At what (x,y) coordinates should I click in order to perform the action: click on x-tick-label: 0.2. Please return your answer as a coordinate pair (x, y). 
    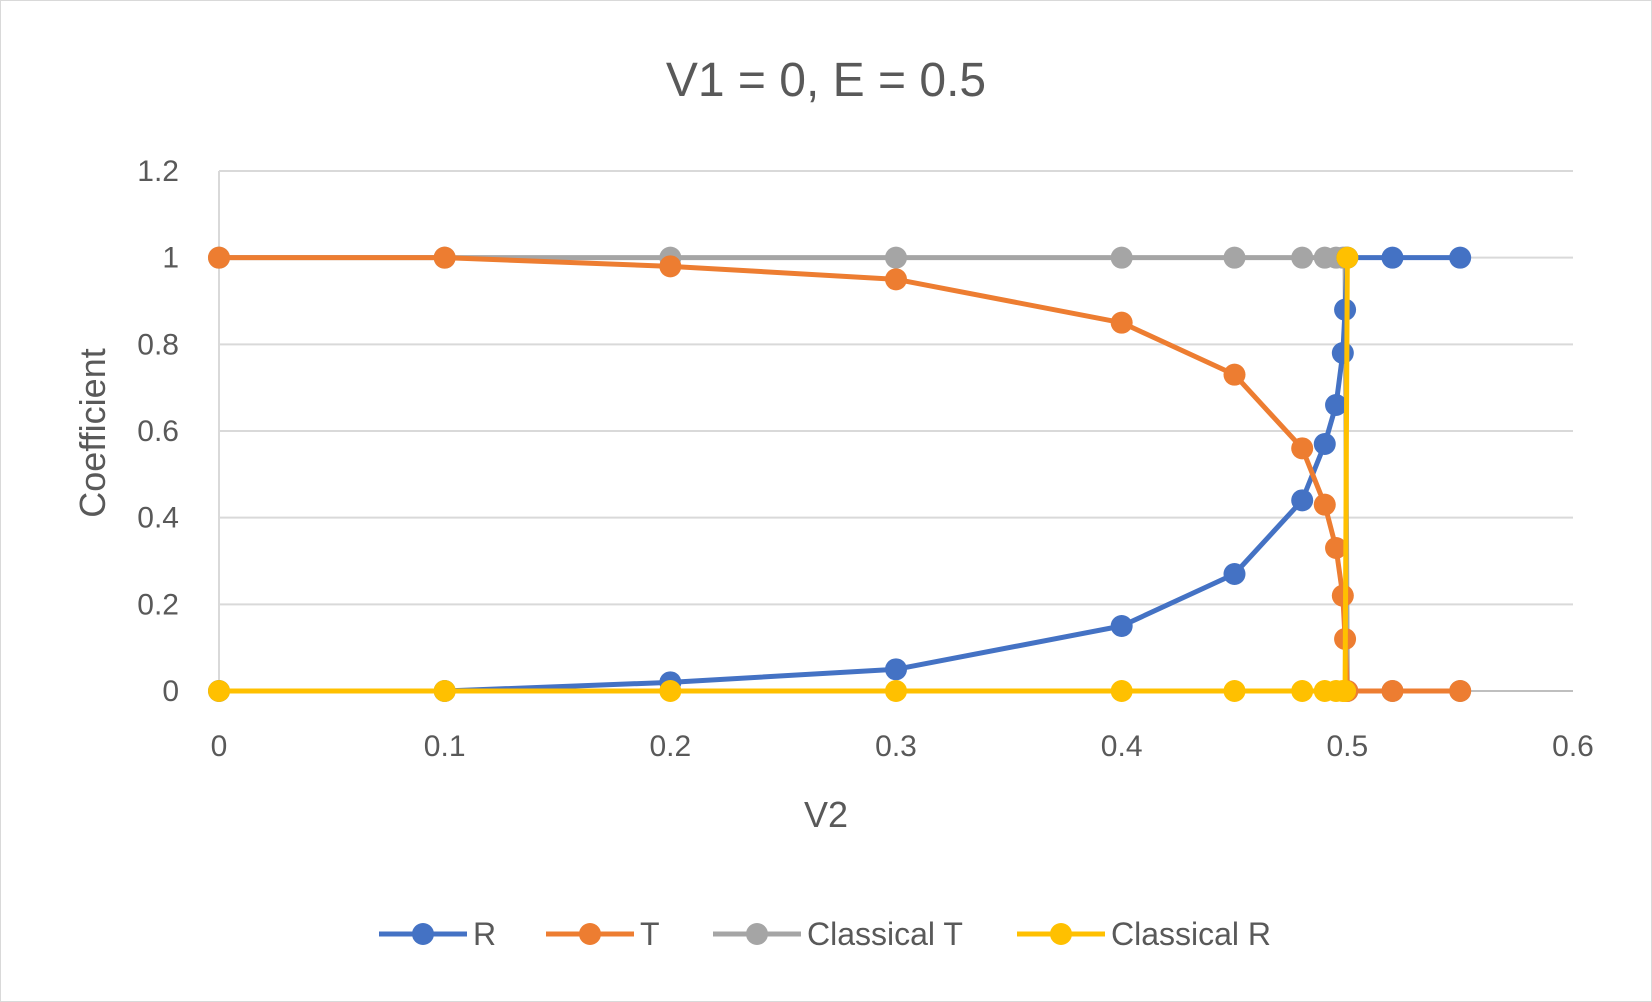
    Looking at the image, I should click on (670, 746).